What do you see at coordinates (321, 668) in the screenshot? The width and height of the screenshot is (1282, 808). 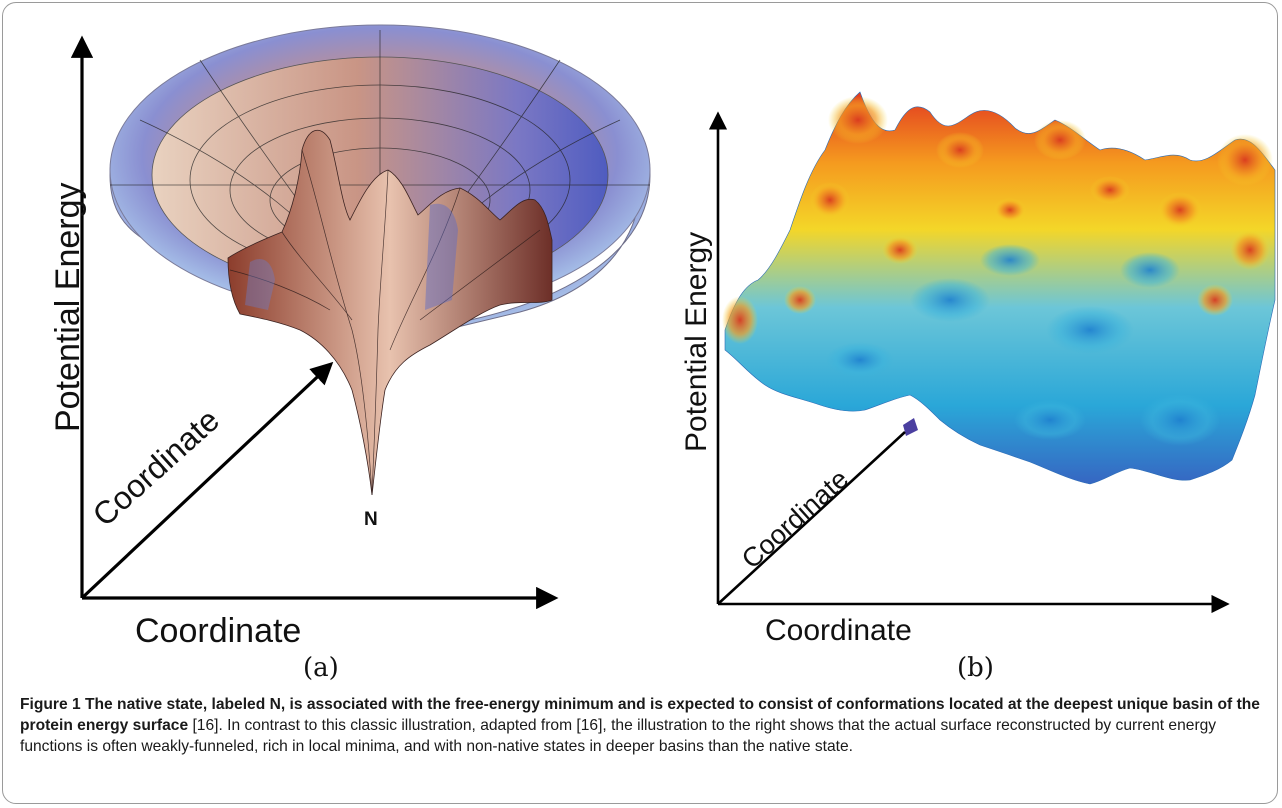 I see `panel-a-sublabel: (a)` at bounding box center [321, 668].